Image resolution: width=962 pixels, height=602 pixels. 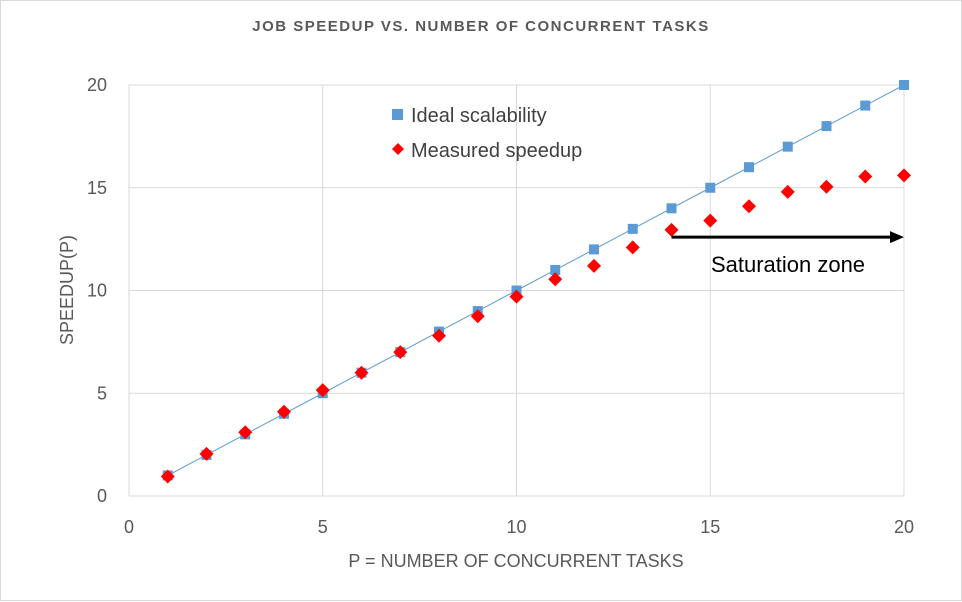 What do you see at coordinates (129, 527) in the screenshot?
I see `x-tick-label: 0` at bounding box center [129, 527].